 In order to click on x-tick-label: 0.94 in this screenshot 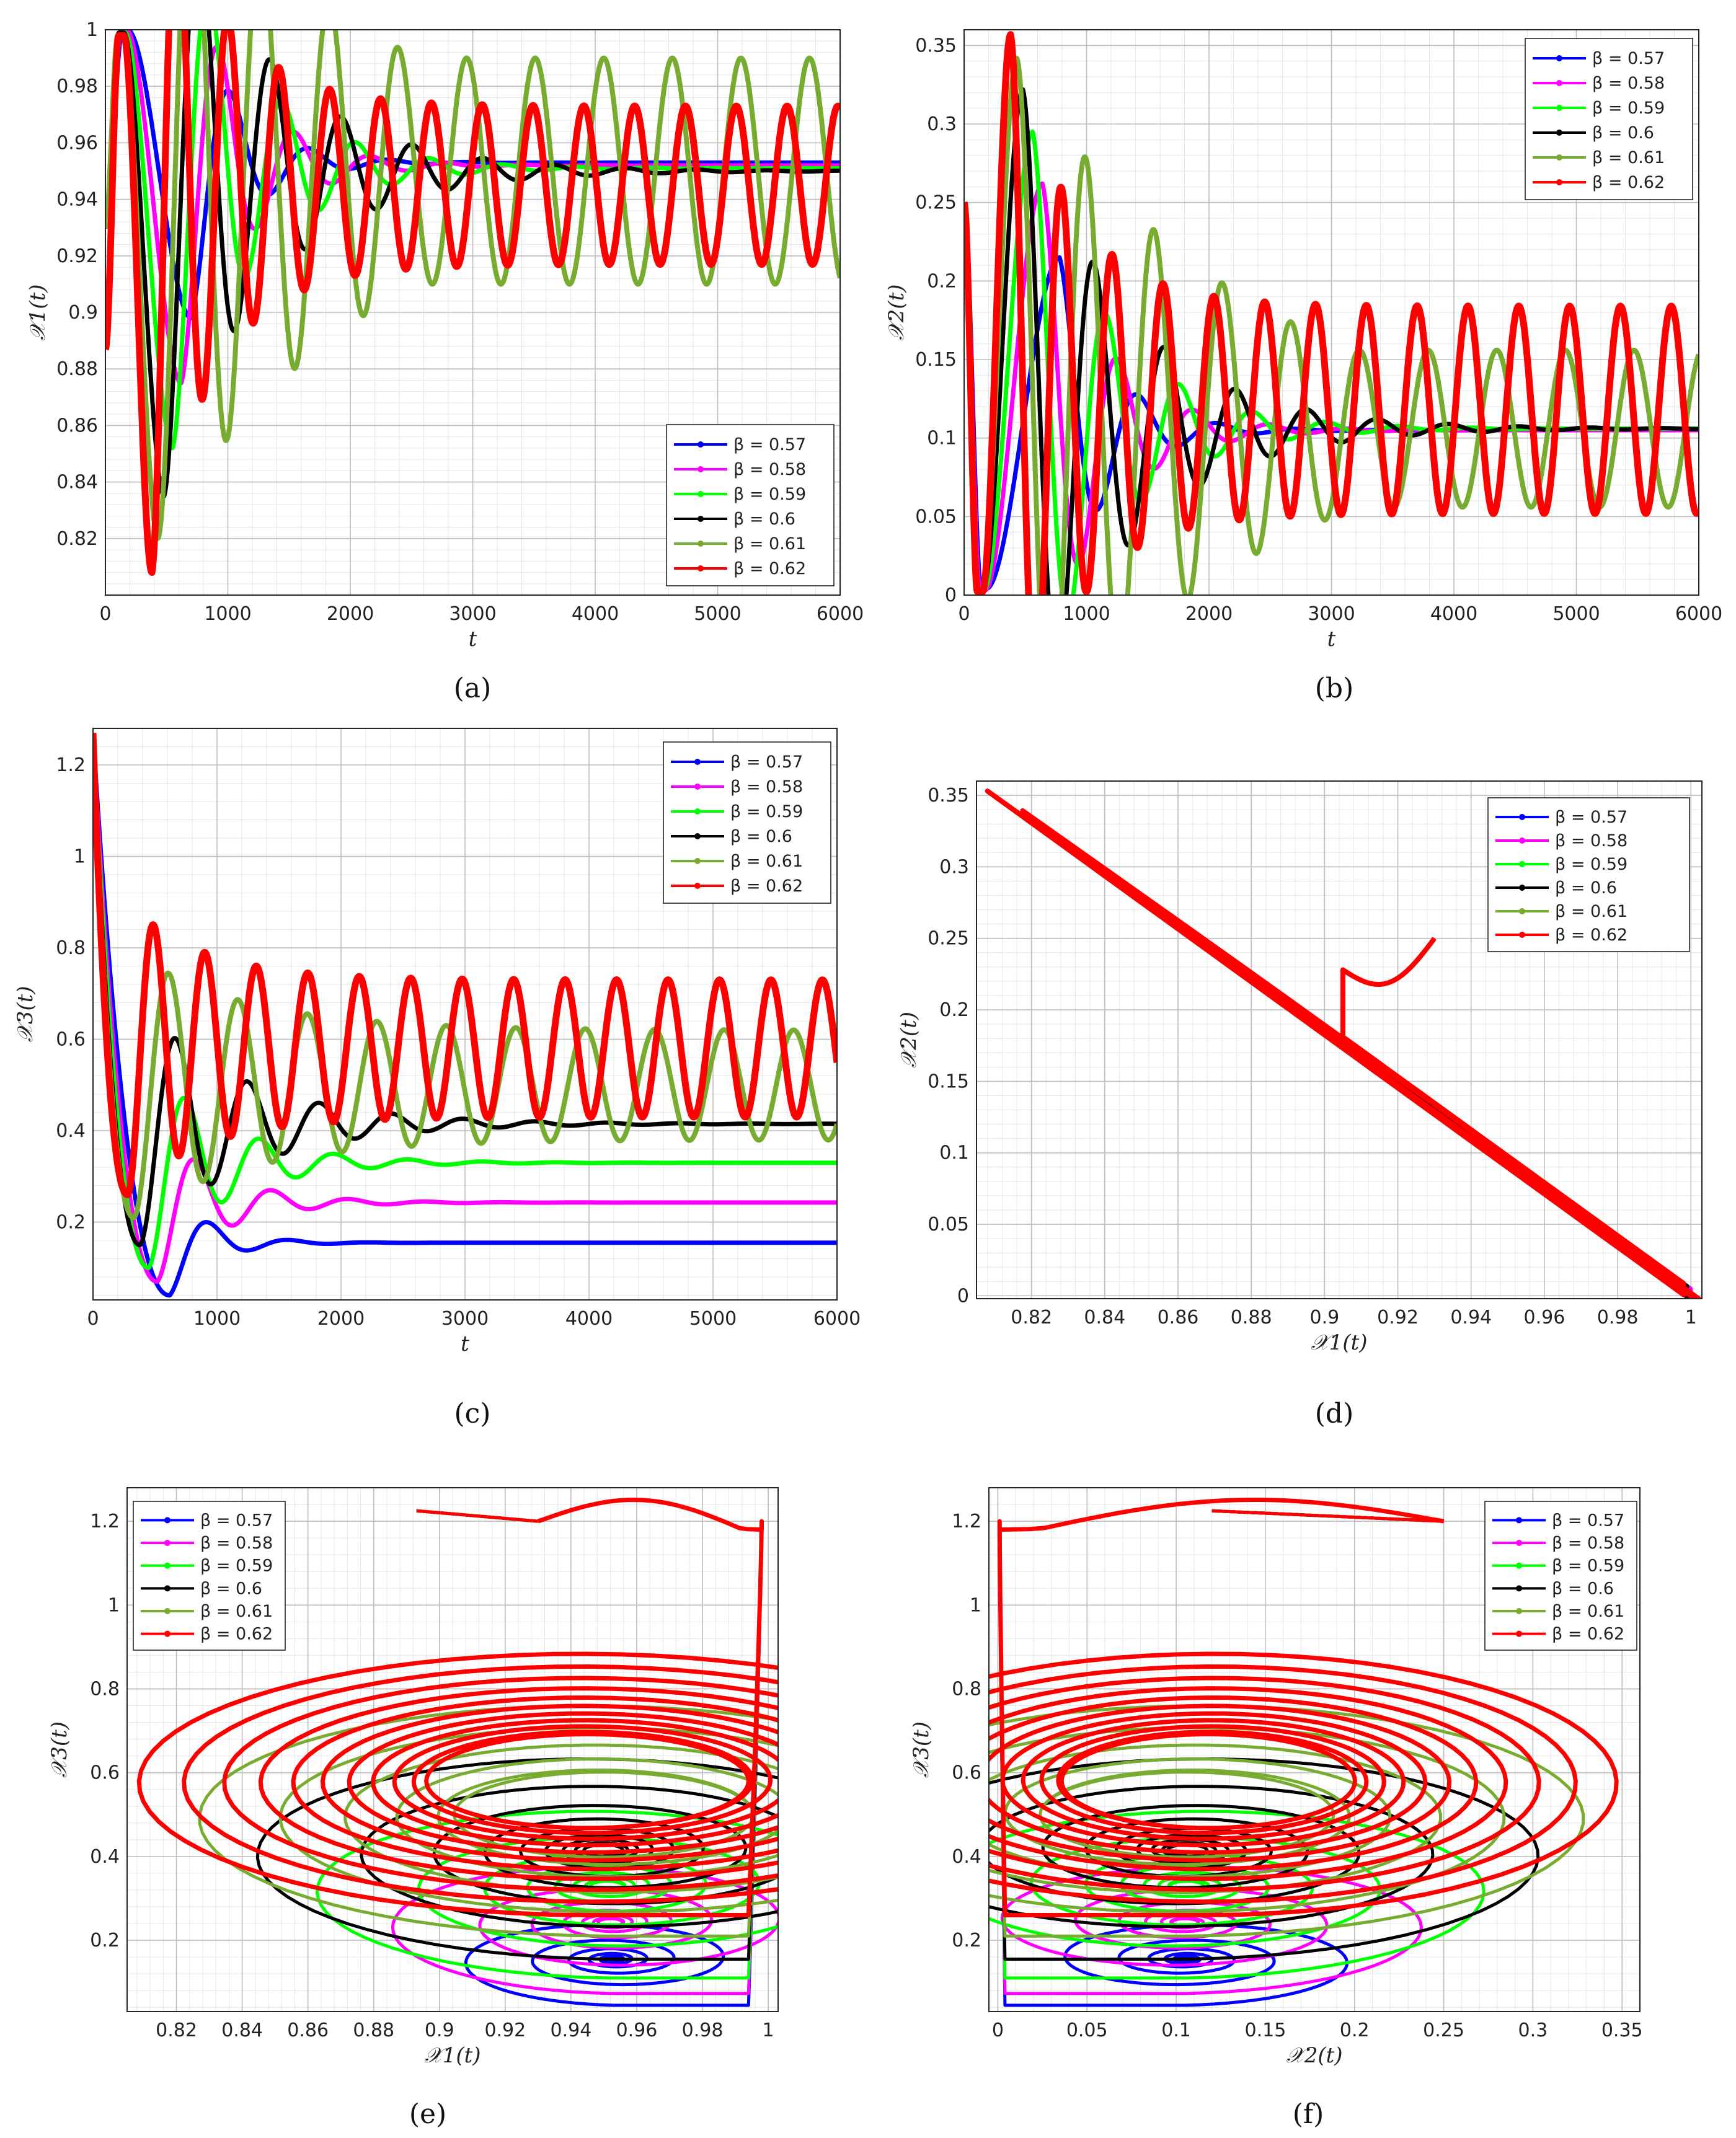, I will do `click(1471, 1318)`.